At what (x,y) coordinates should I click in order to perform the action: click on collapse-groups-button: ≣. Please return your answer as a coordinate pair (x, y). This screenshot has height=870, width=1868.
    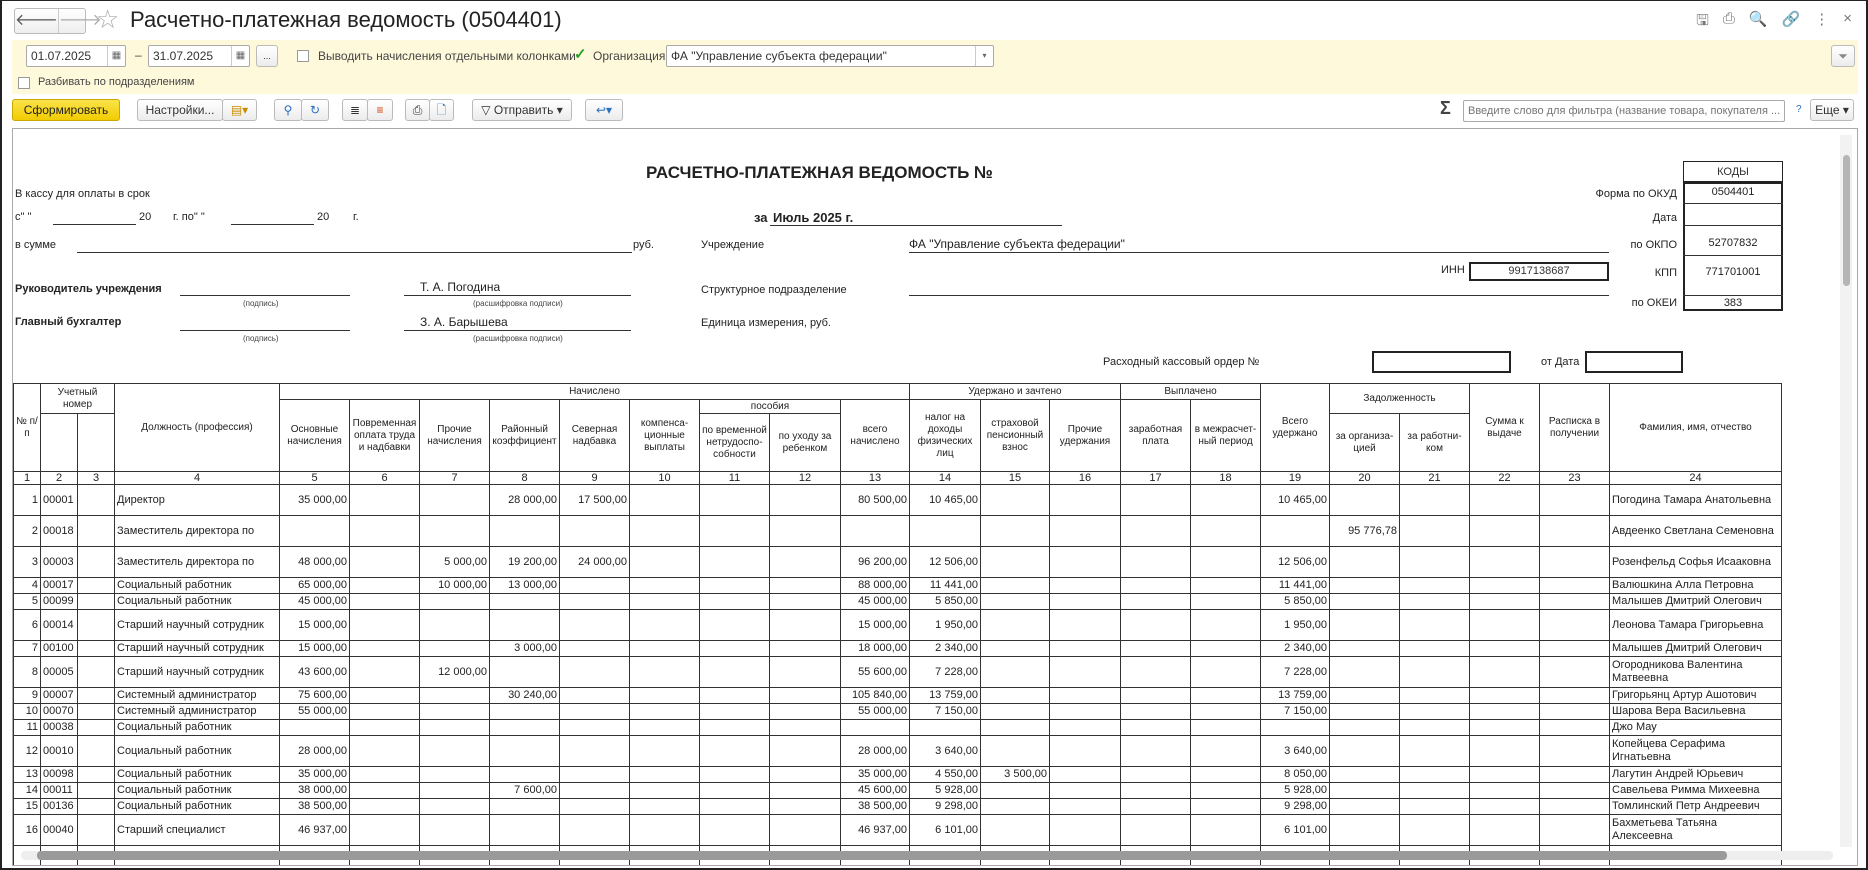
    Looking at the image, I should click on (355, 110).